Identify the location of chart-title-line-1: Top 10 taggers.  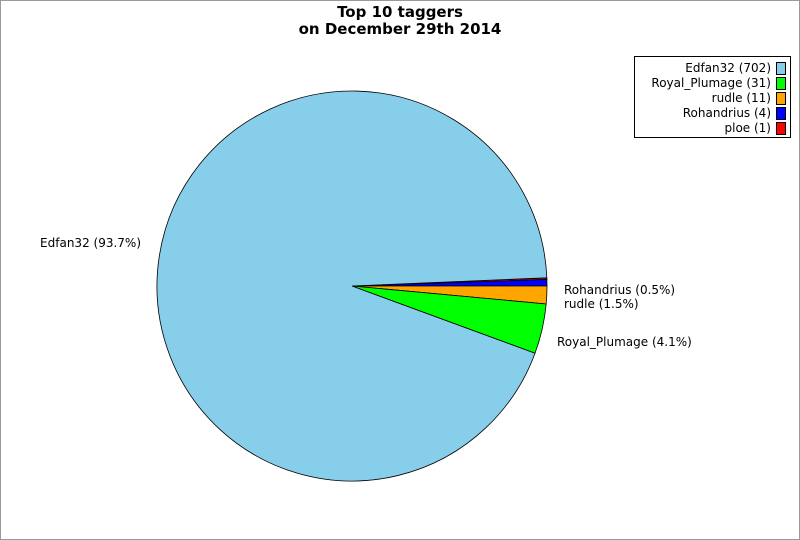
(400, 12).